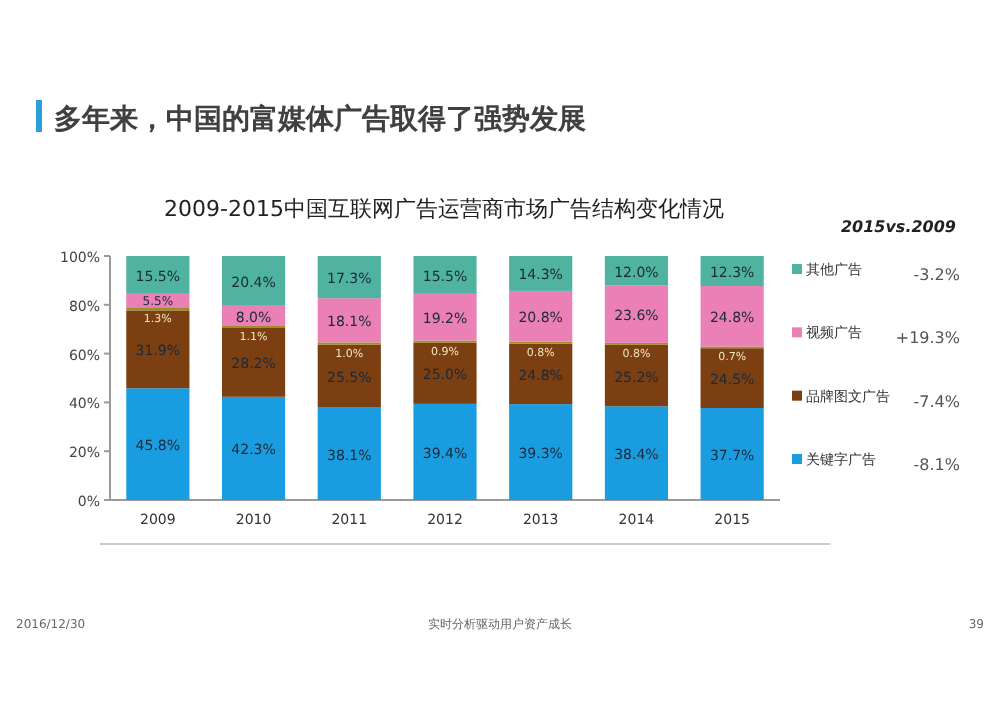  Describe the element at coordinates (937, 465) in the screenshot. I see `text: -8.1%` at that location.